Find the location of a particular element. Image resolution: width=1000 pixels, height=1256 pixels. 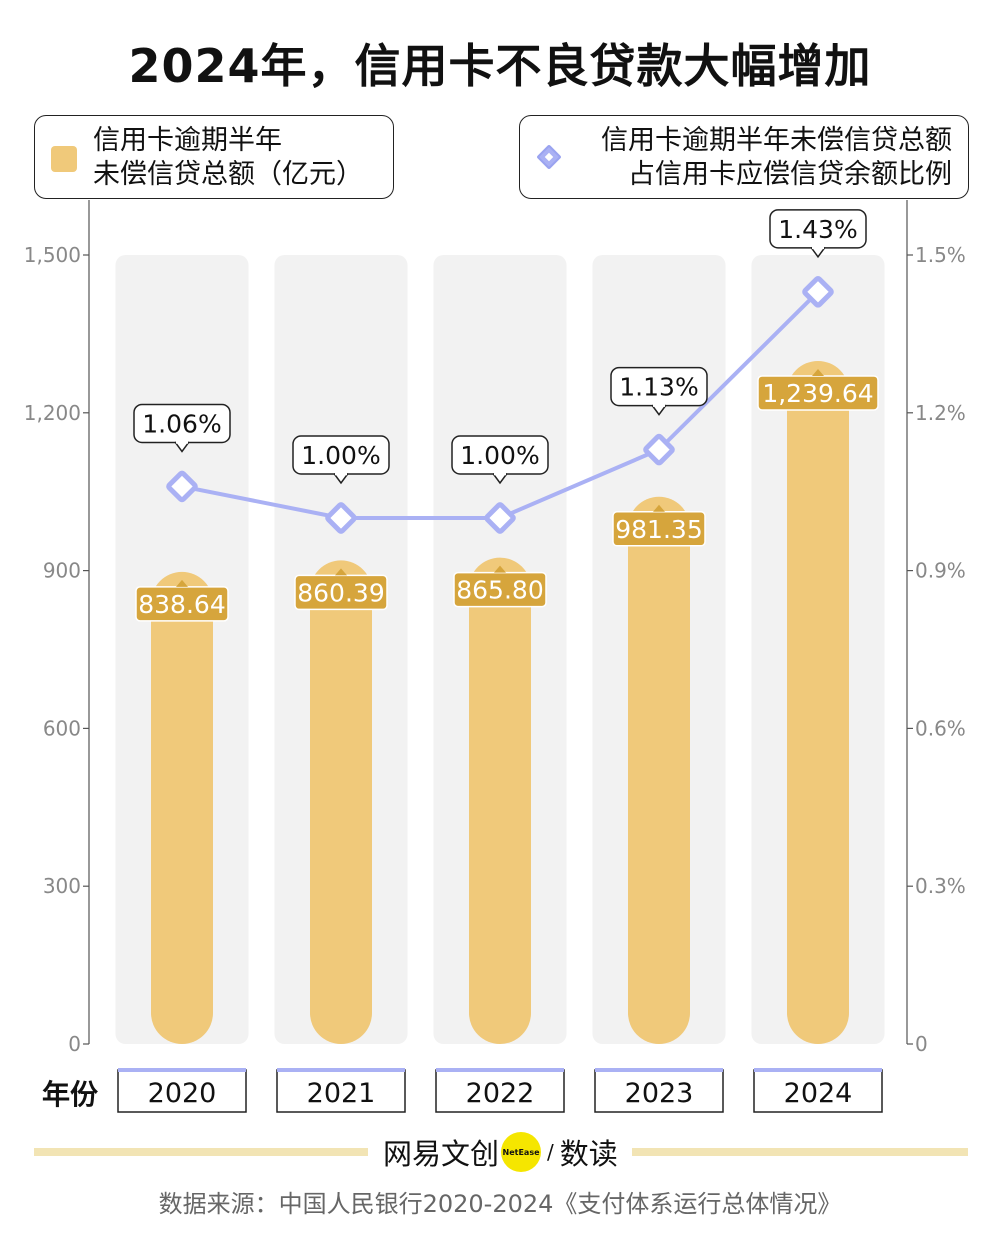

legend-bar-swatch is located at coordinates (64, 159).